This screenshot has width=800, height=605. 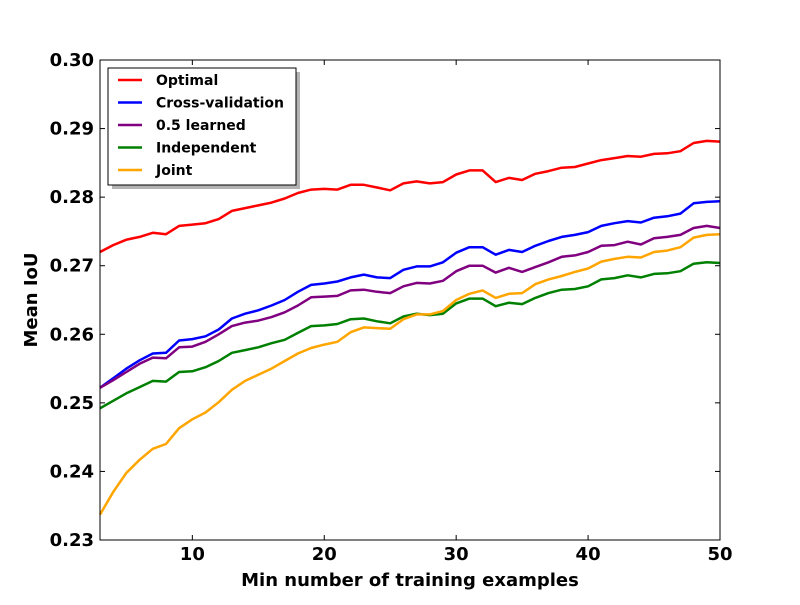 What do you see at coordinates (187, 81) in the screenshot?
I see `legend-label-1: Optimal` at bounding box center [187, 81].